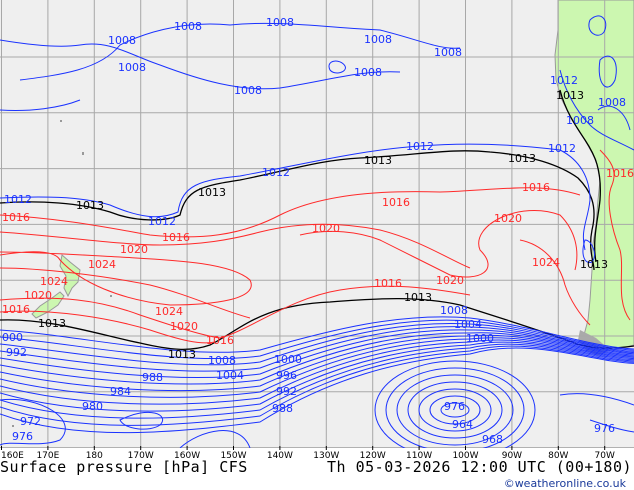 Image resolution: width=634 pixels, height=490 pixels. What do you see at coordinates (605, 455) in the screenshot?
I see `longitude-tick-label: 70W` at bounding box center [605, 455].